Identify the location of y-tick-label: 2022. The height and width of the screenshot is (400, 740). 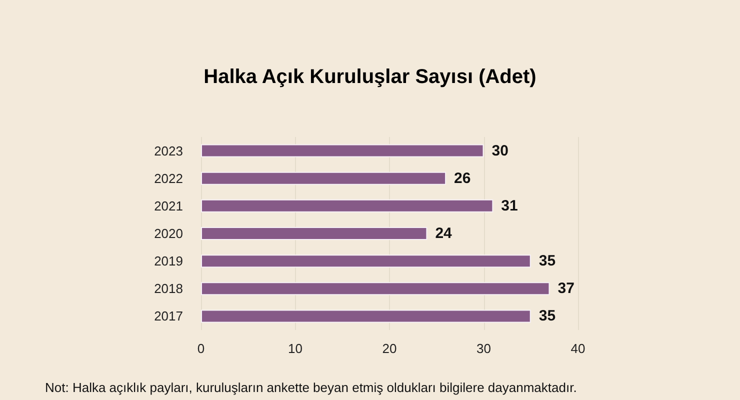
(168, 178).